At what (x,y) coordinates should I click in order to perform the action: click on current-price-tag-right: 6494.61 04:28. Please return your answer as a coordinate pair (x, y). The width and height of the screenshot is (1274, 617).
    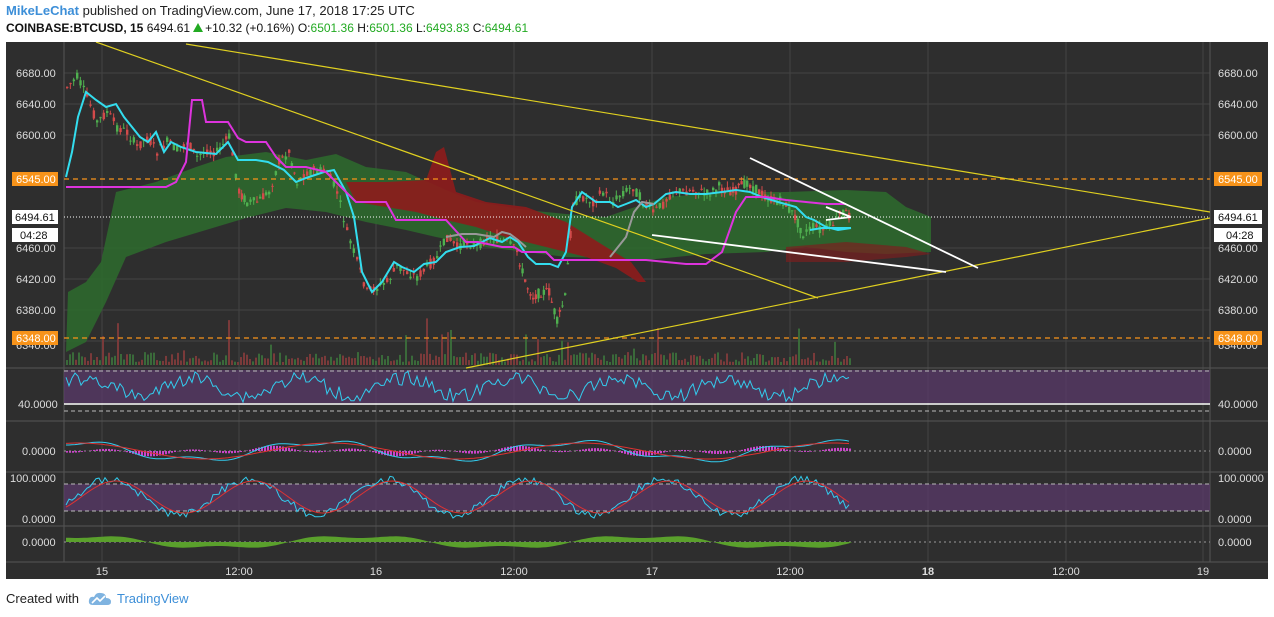
    Looking at the image, I should click on (1238, 226).